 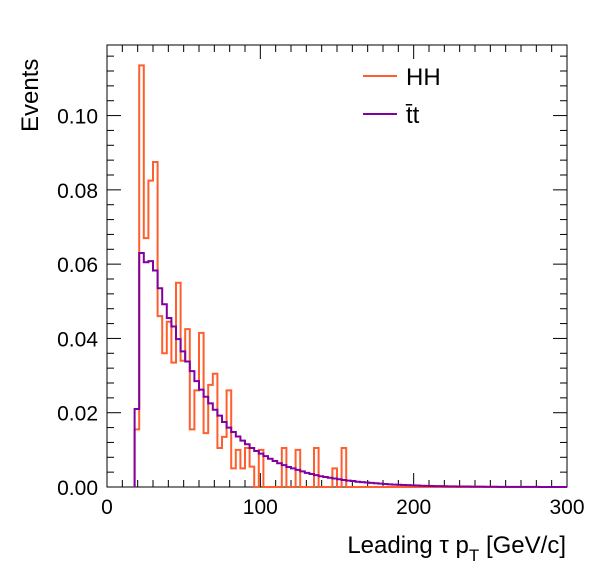 I want to click on x-tick-label: 300, so click(x=566, y=507).